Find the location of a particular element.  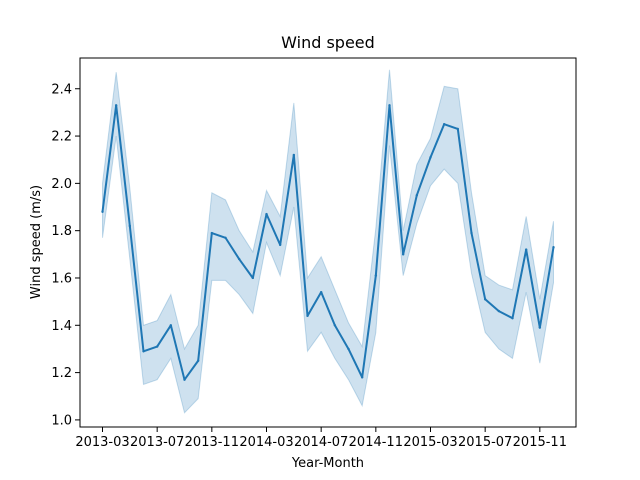

chart-title: Wind speed is located at coordinates (328, 42).